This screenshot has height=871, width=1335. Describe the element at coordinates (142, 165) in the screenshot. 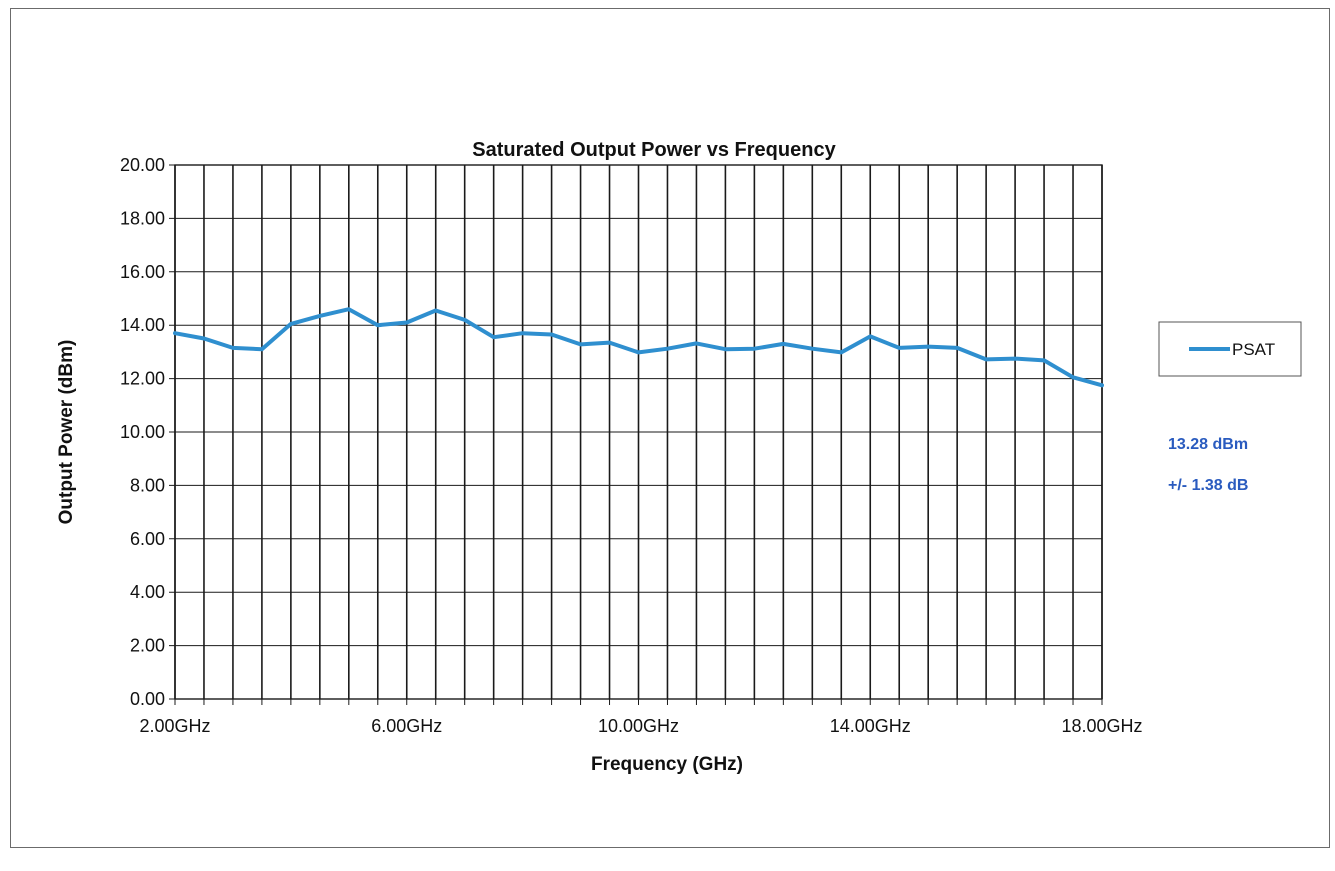

I see `y-tick-label: 20.00` at that location.